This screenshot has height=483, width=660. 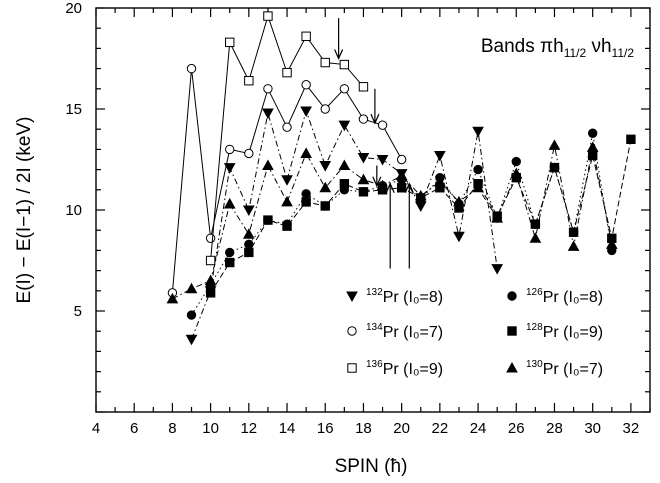 I want to click on title-part-2-sub: 11/2, so click(x=623, y=53).